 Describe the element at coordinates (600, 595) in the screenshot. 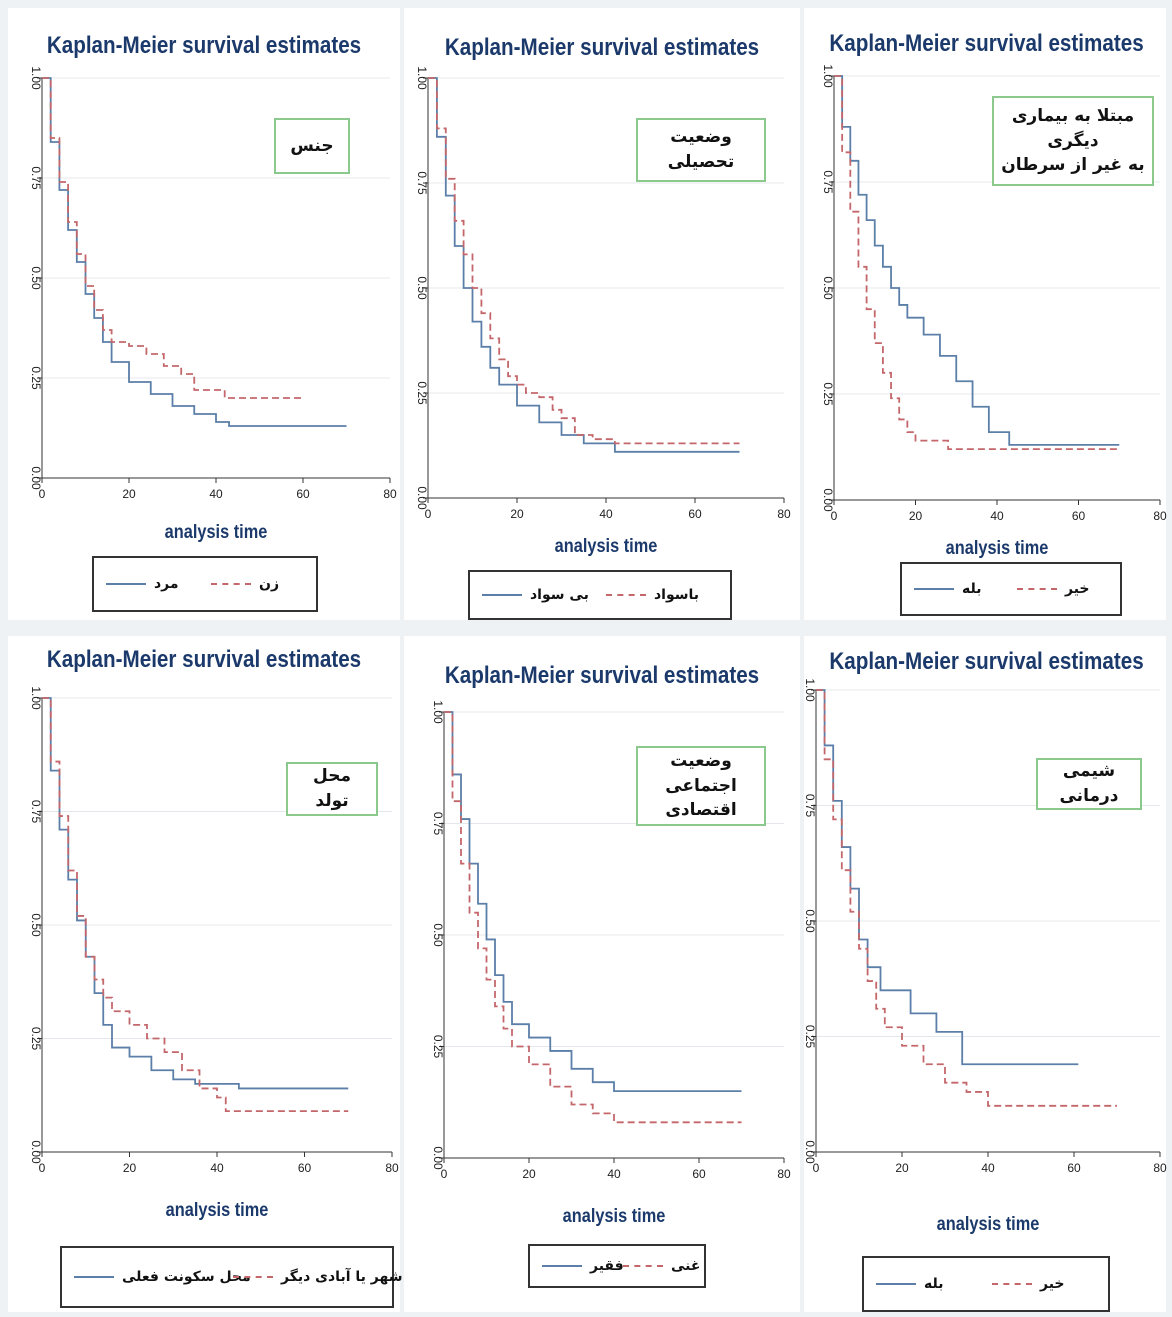

I see `legend: بی سواد باسواد` at that location.